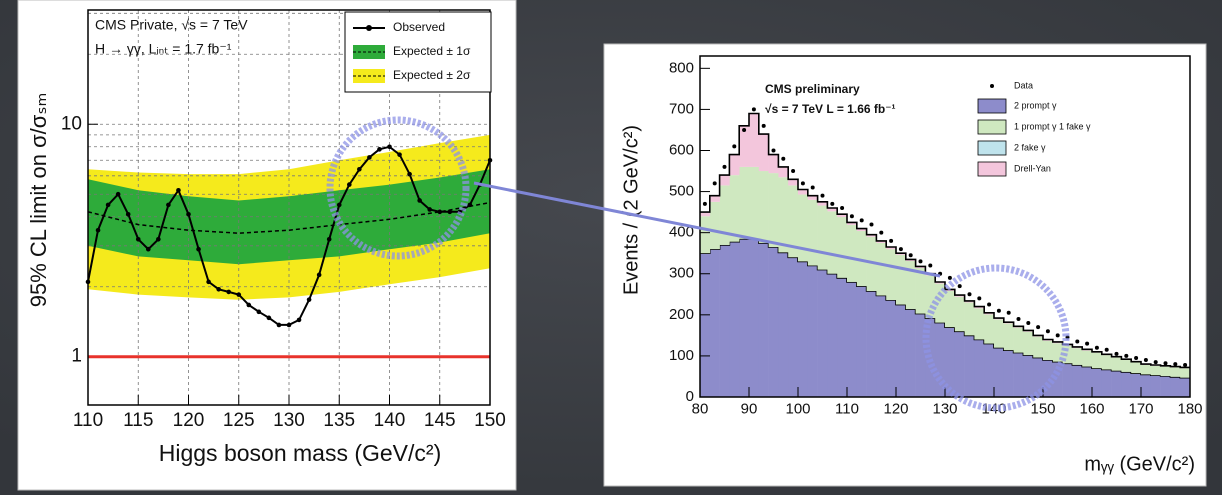  Describe the element at coordinates (339, 420) in the screenshot. I see `x-tick-label: 135` at that location.